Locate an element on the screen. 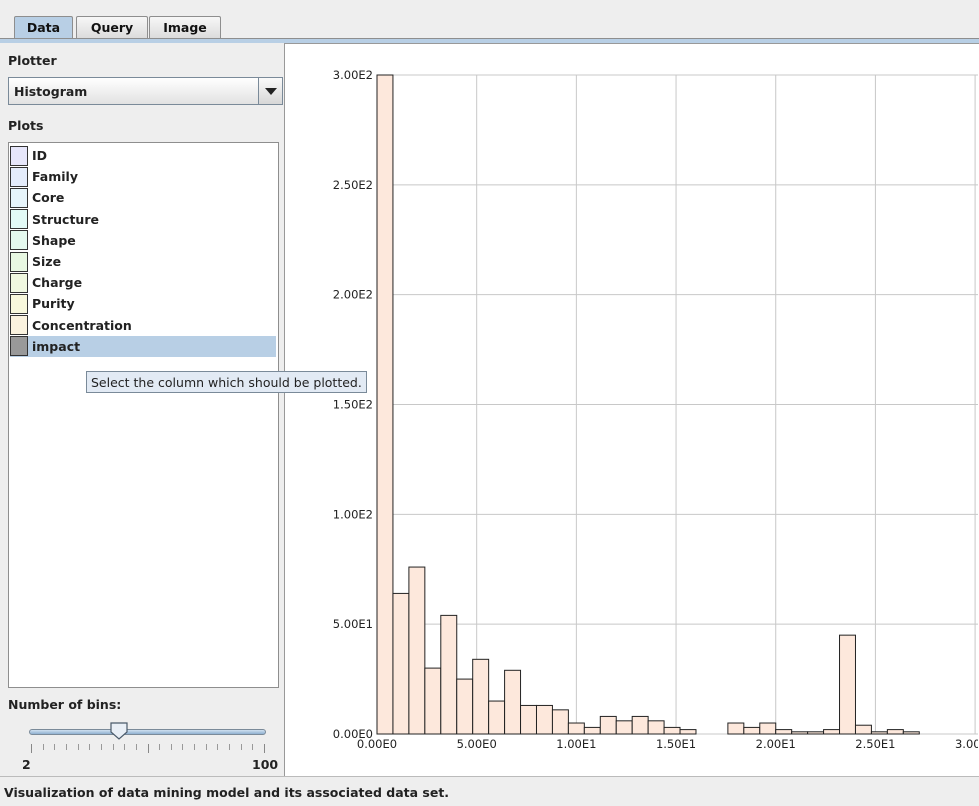 The width and height of the screenshot is (979, 806). plotter-select: Histogram is located at coordinates (145, 91).